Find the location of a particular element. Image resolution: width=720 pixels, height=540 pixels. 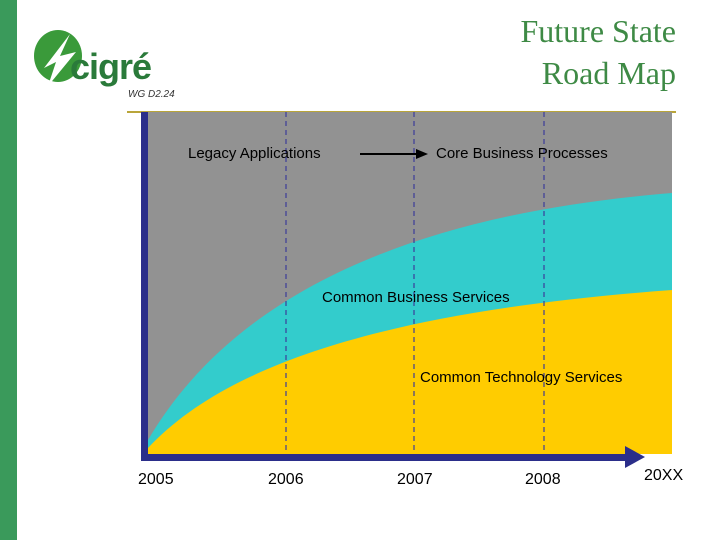

horizontal-axis is located at coordinates (383, 457).